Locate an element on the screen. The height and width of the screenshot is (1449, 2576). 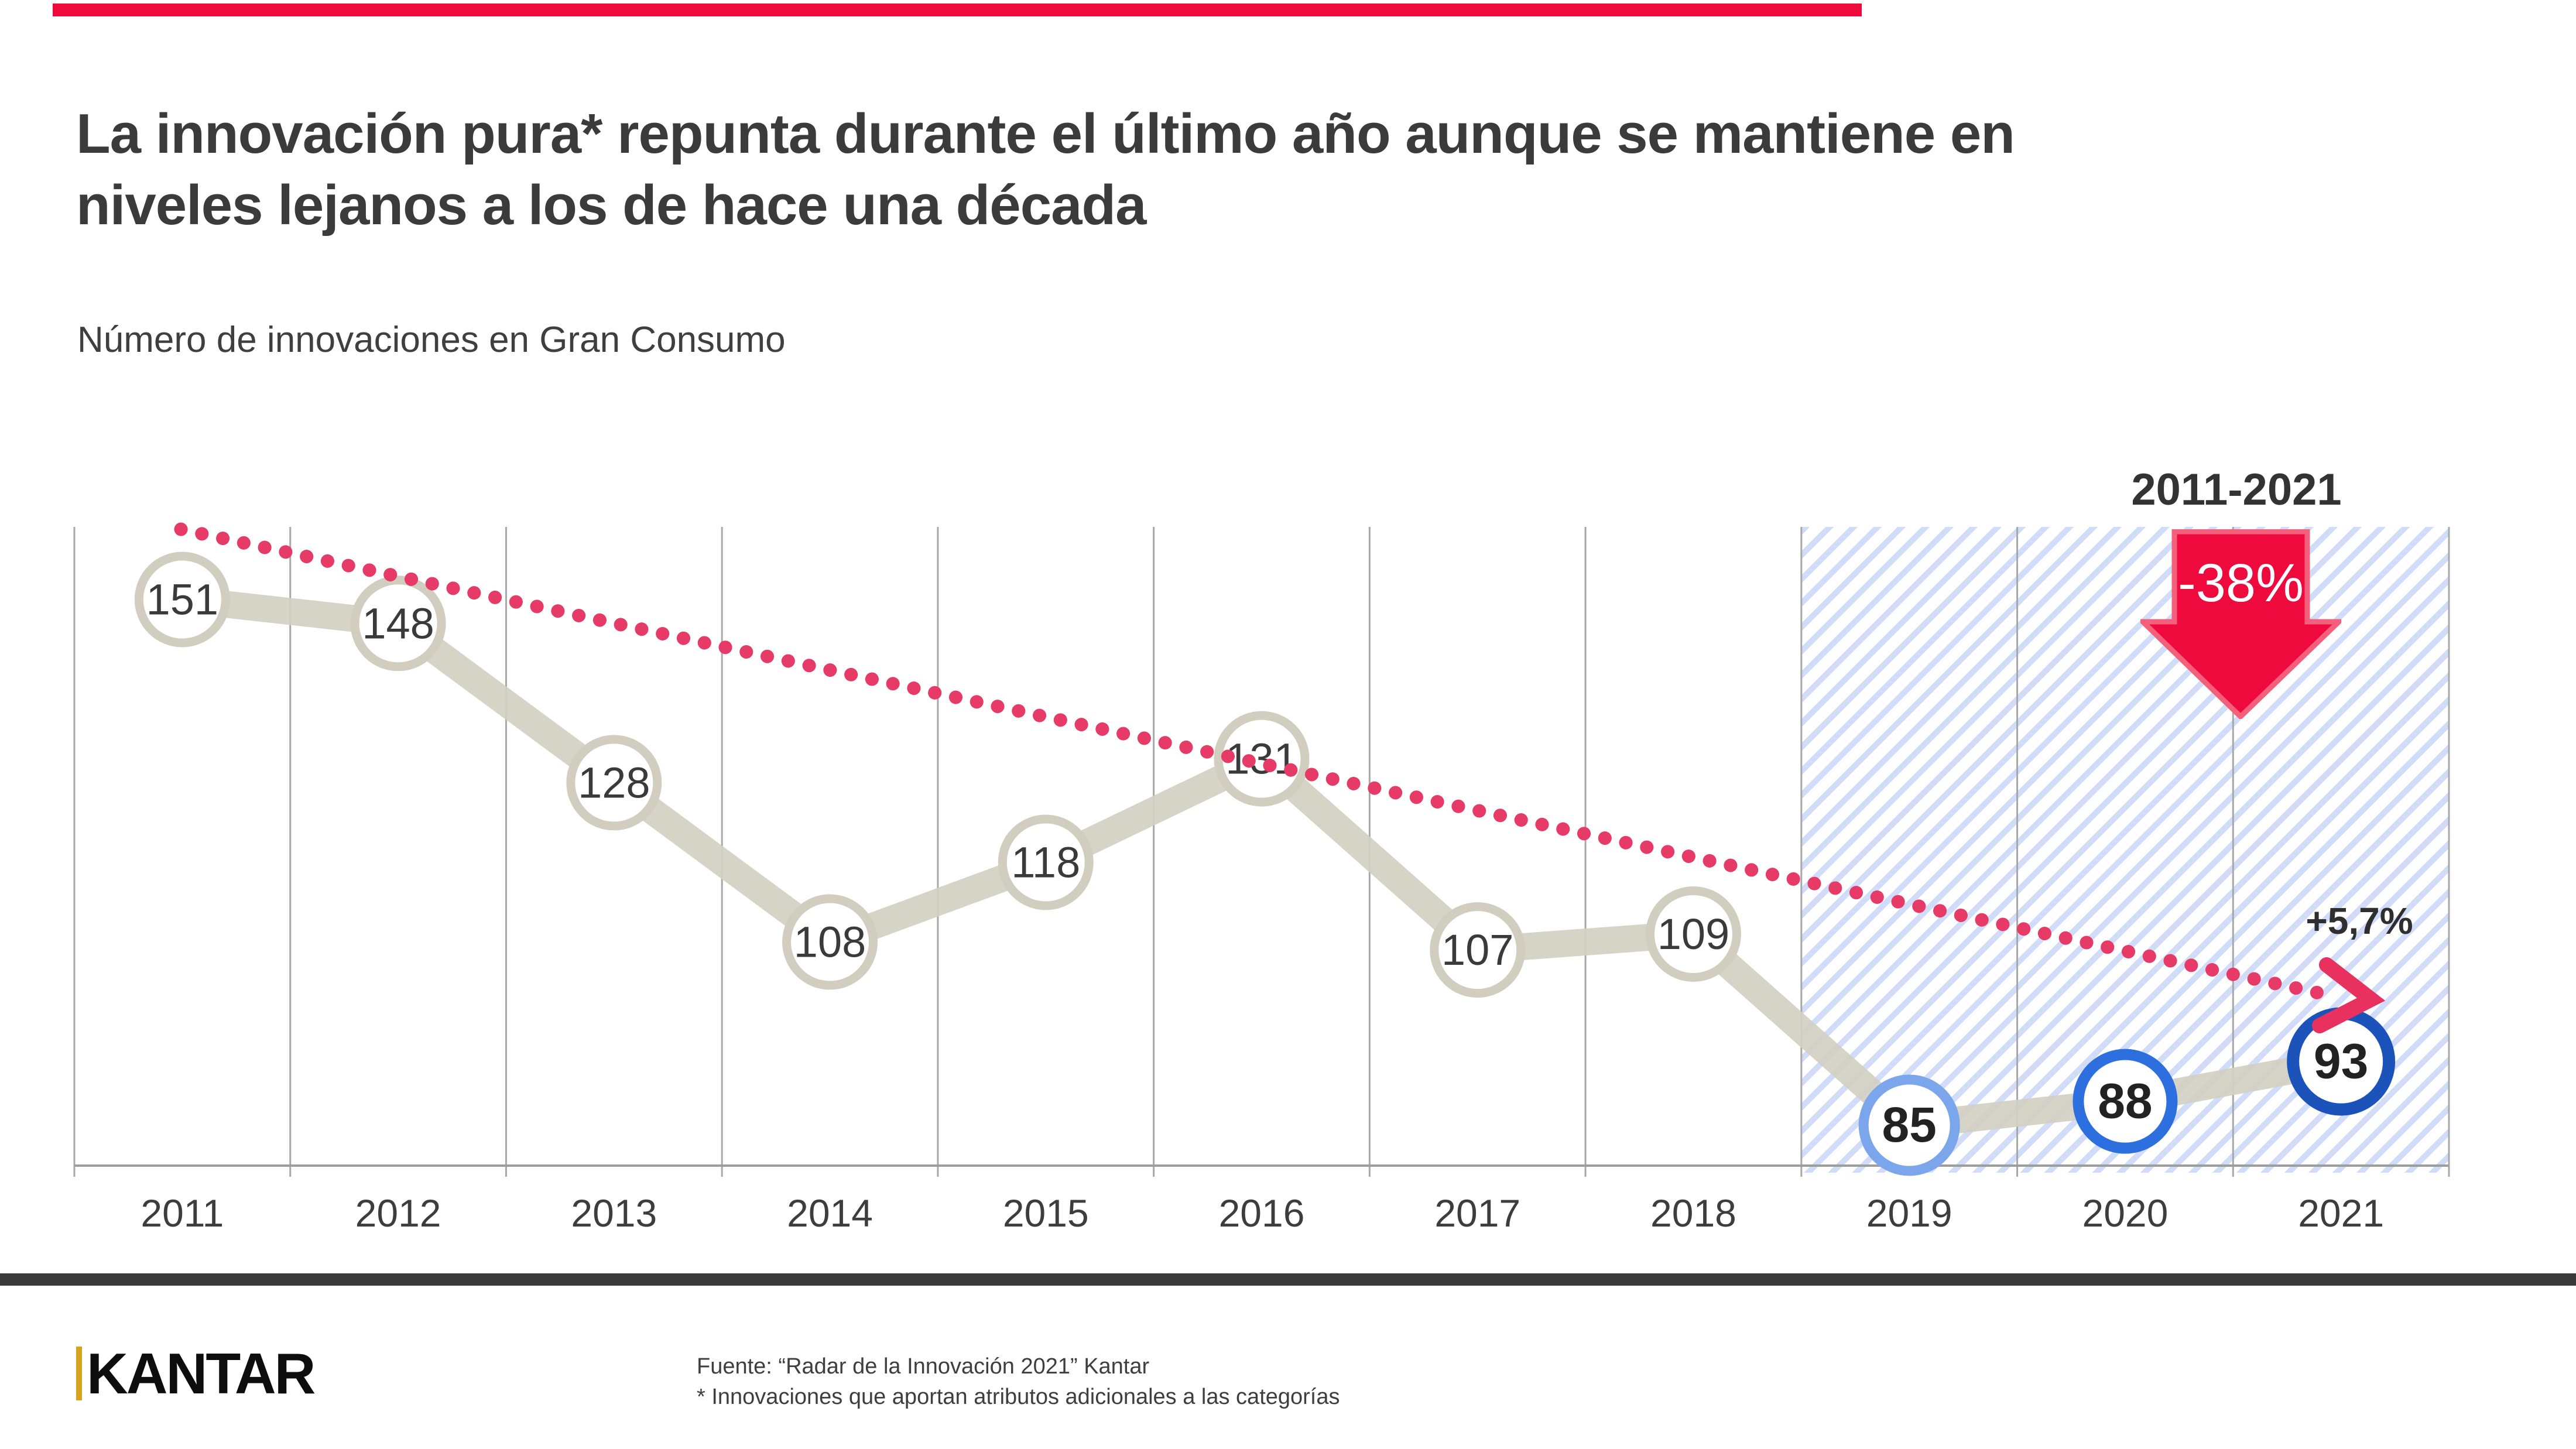
chart-subtitle: Número de innovaciones en Gran Consumo is located at coordinates (431, 340).